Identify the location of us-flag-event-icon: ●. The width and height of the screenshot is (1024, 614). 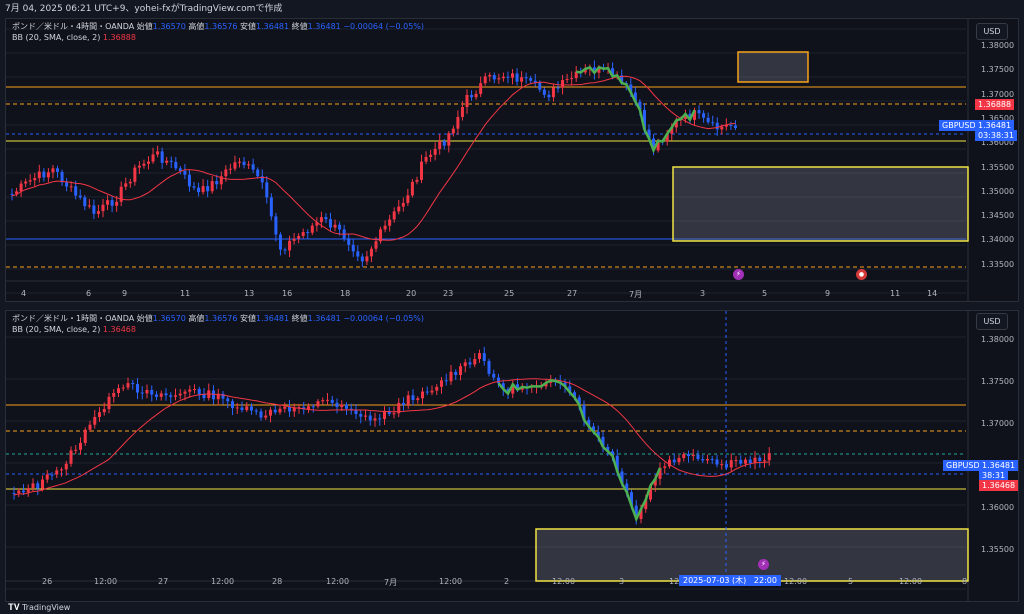
(861, 274).